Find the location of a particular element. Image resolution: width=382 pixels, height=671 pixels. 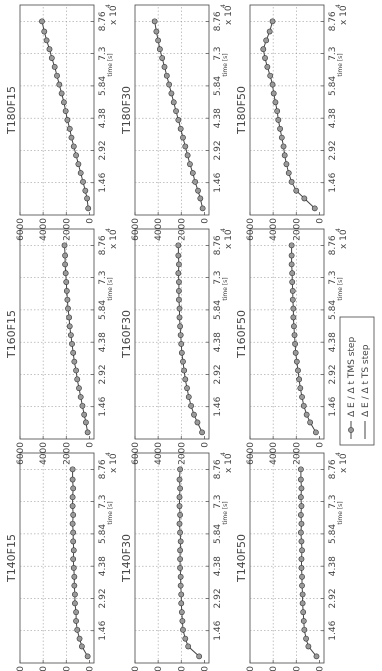

legend: Δ E / Δ t TMS step Δ E / Δ t TS step is located at coordinates (357, 381).